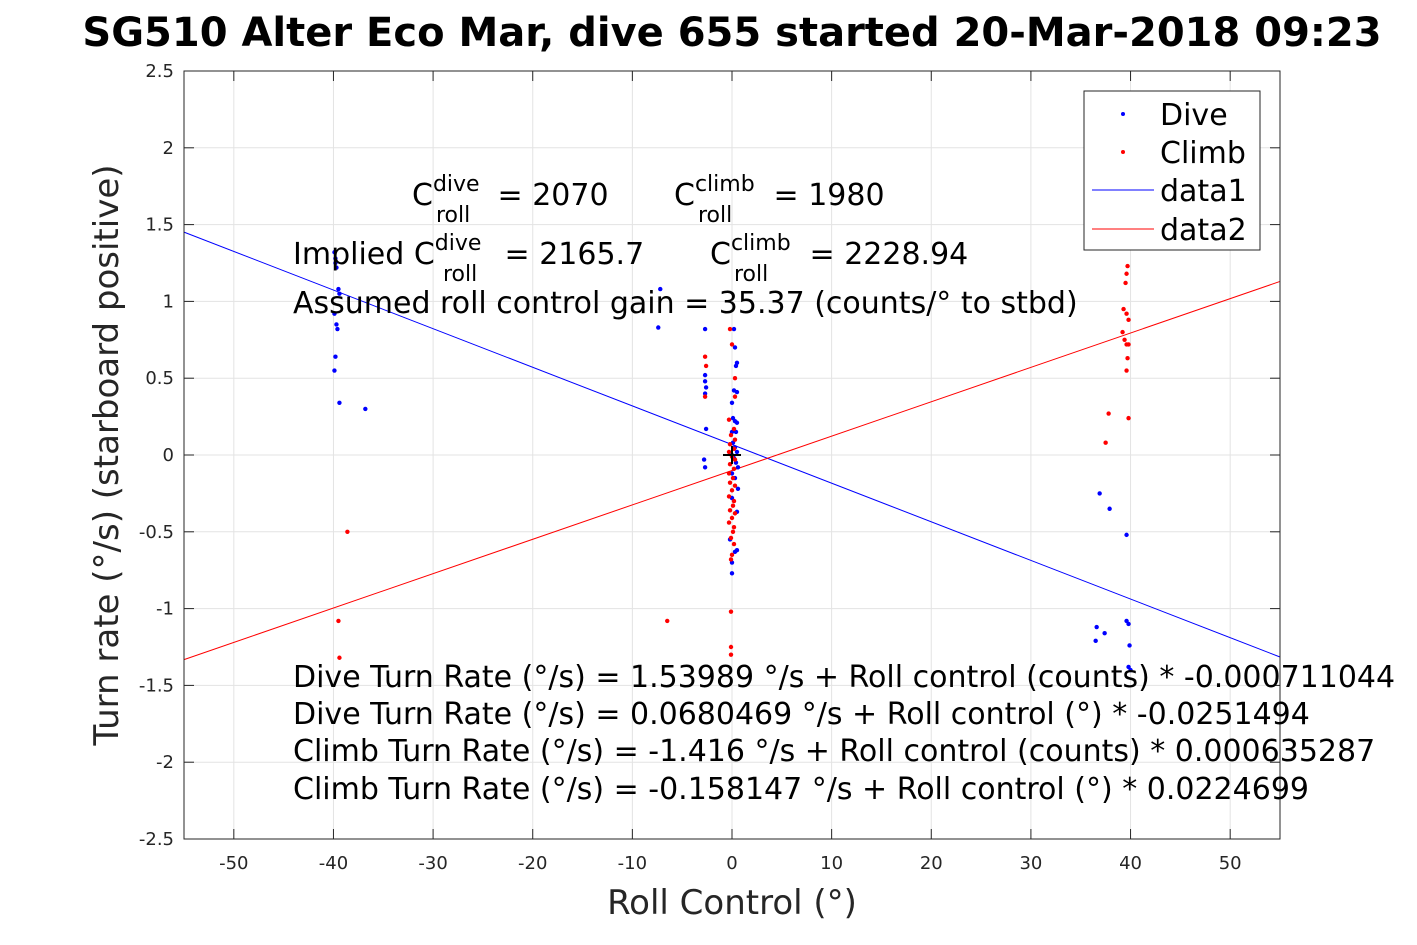 This screenshot has width=1417, height=945. Describe the element at coordinates (1123, 152) in the screenshot. I see `legend-climb-marker` at that location.